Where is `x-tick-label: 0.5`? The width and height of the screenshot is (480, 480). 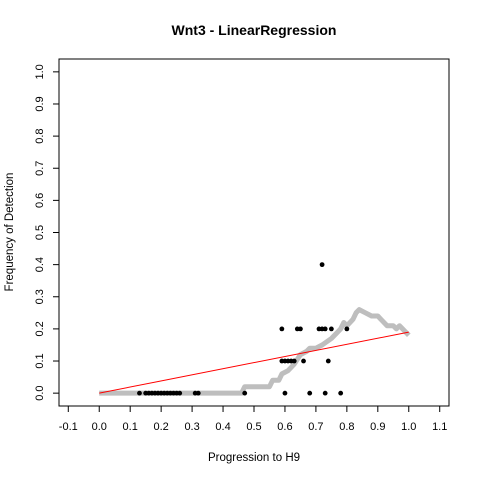
x-tick-label: 0.5 is located at coordinates (253, 427).